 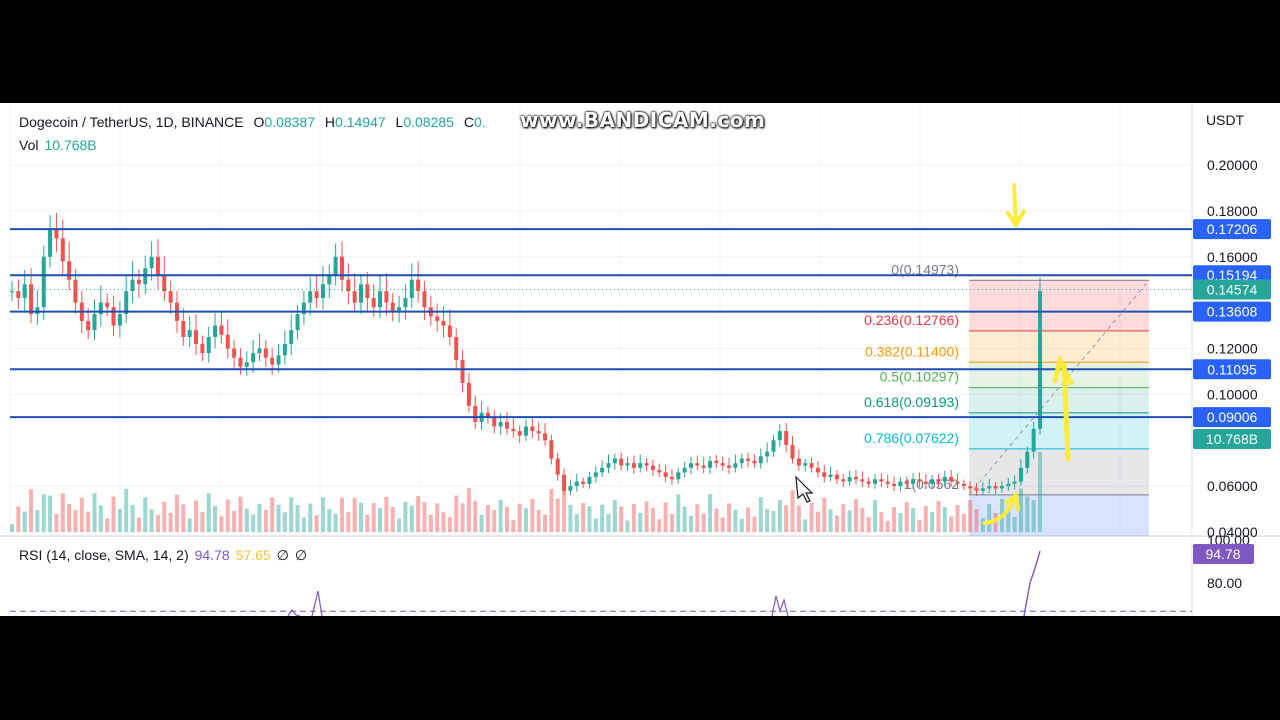 What do you see at coordinates (290, 122) in the screenshot?
I see `open-value: 0.08387` at bounding box center [290, 122].